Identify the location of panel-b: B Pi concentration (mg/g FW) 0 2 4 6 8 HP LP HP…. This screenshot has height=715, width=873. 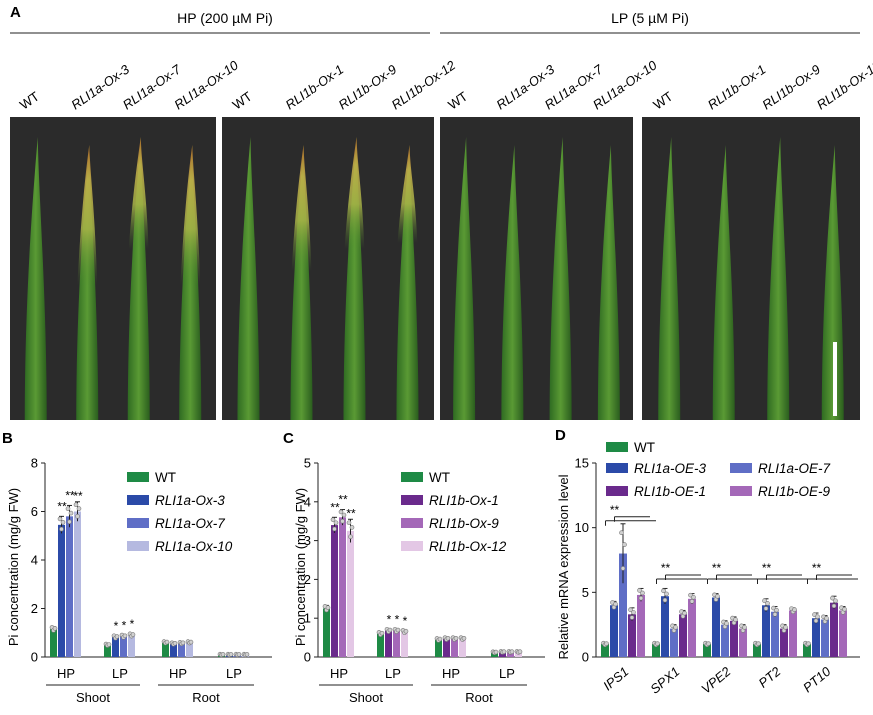
(137, 567).